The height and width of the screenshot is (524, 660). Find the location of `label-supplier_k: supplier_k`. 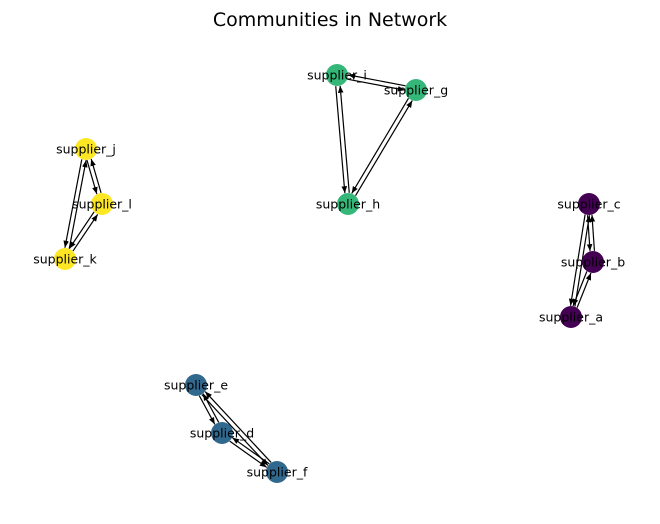

label-supplier_k: supplier_k is located at coordinates (65, 259).